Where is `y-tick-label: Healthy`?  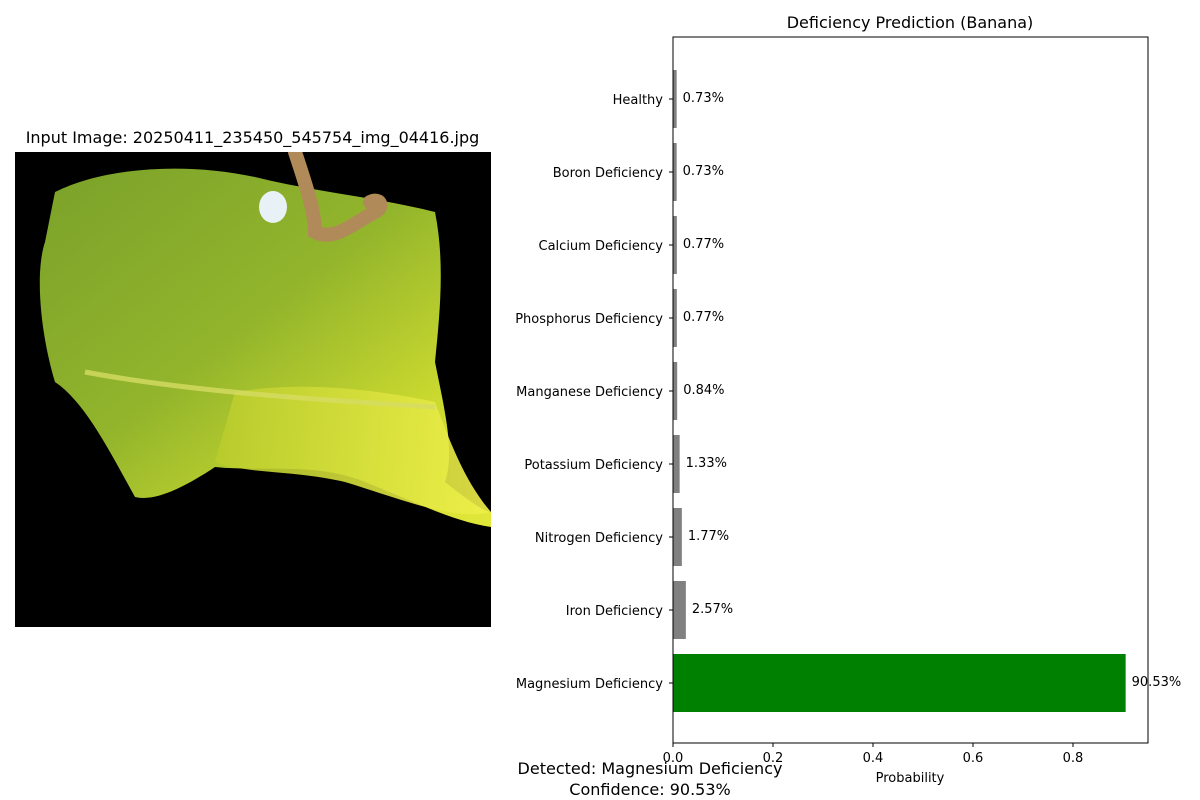 y-tick-label: Healthy is located at coordinates (638, 100).